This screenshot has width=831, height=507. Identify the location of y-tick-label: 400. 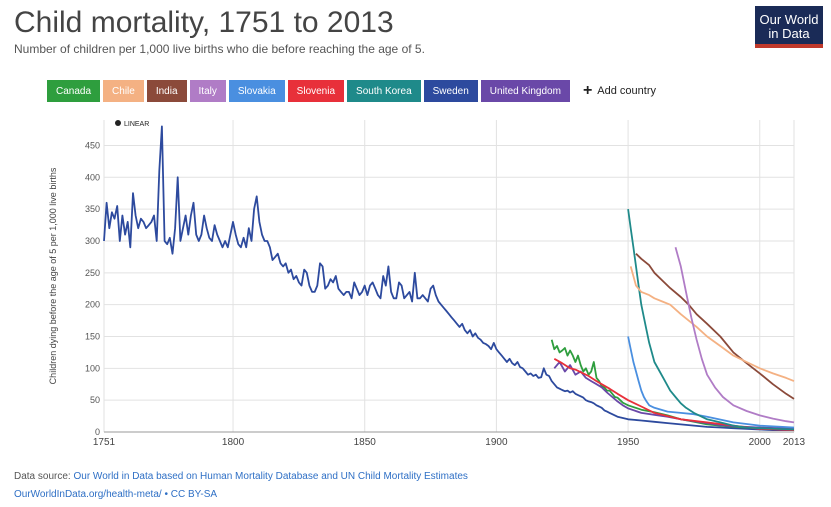
(92, 177).